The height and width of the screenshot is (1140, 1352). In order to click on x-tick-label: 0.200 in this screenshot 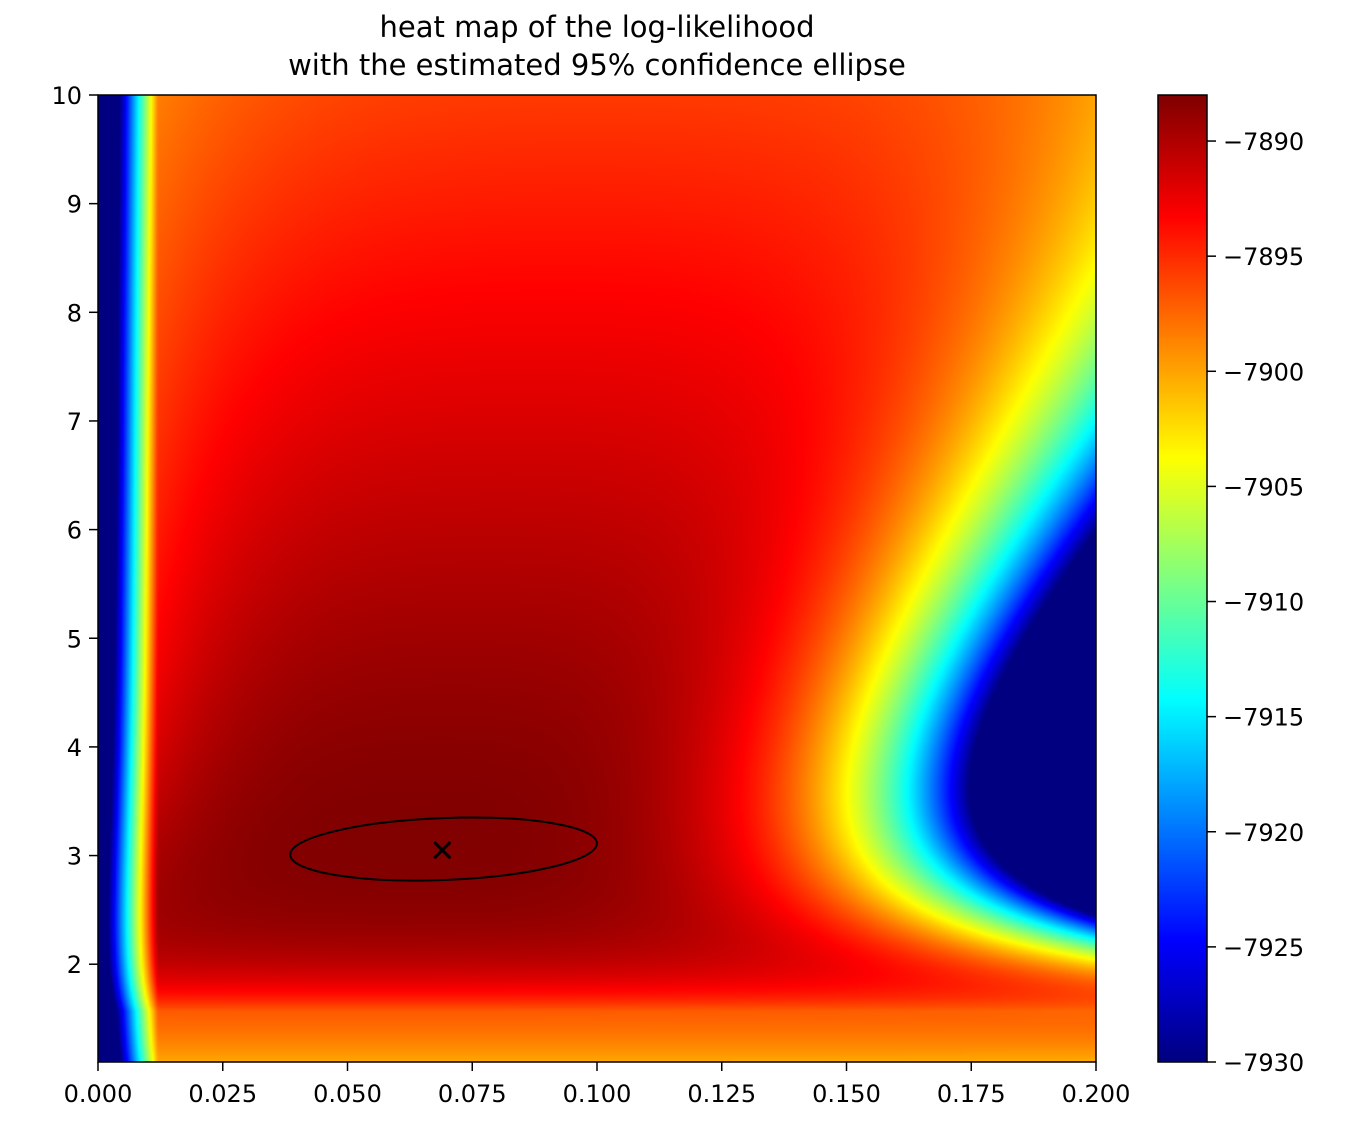, I will do `click(1096, 1094)`.